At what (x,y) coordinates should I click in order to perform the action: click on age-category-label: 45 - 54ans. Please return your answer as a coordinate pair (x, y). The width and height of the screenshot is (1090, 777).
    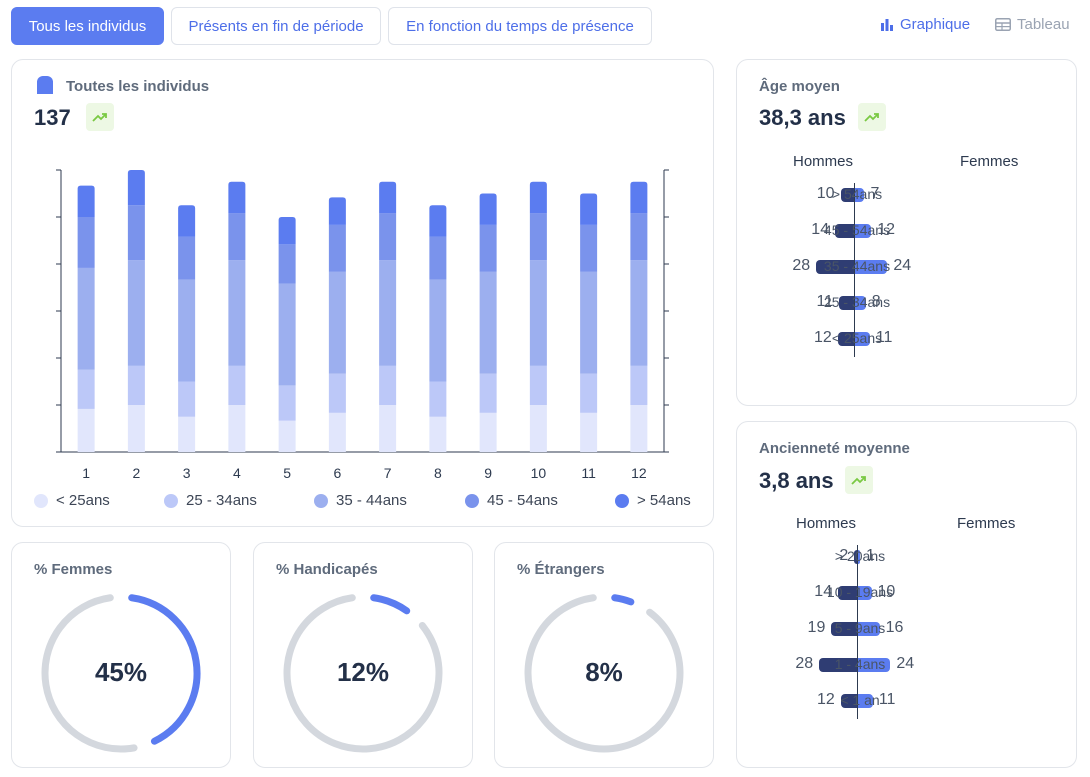
    Looking at the image, I should click on (857, 230).